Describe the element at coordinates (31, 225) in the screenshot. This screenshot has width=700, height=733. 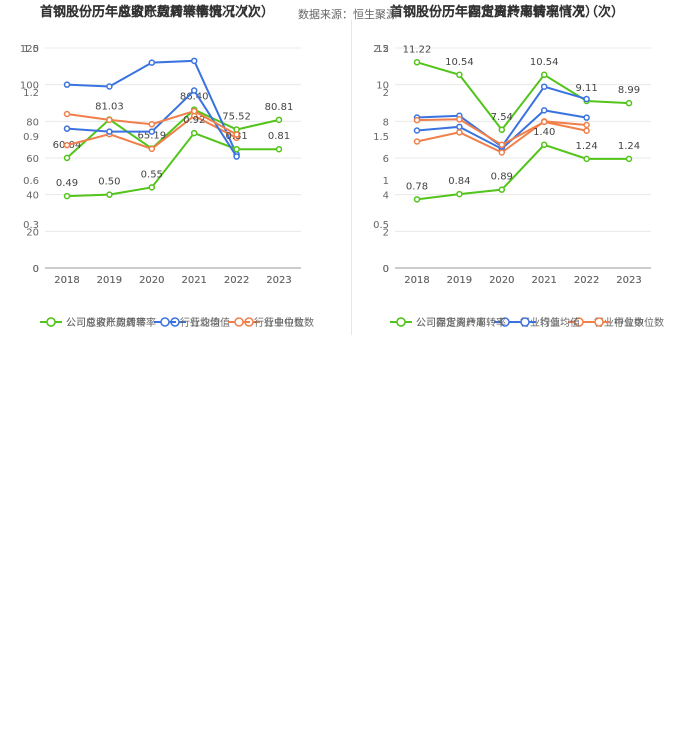
I see `y-tick-label: 0.3` at that location.